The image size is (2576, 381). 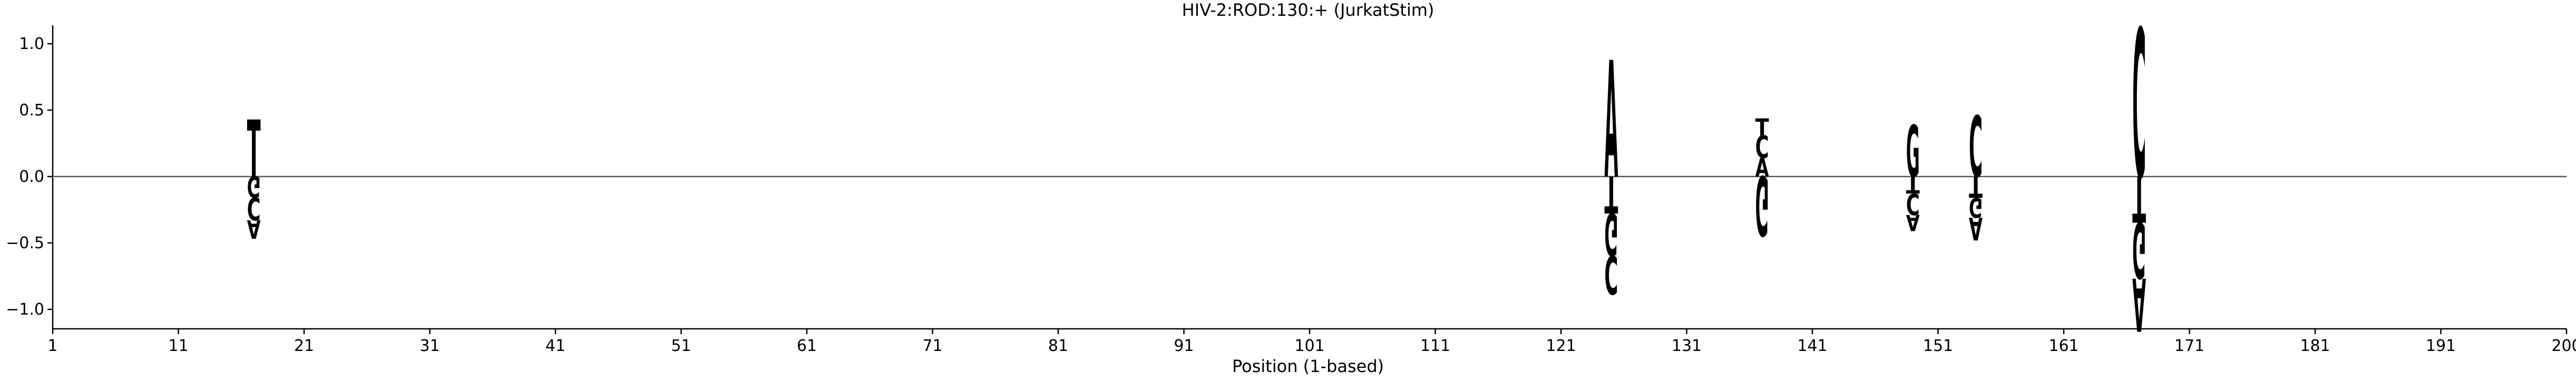 What do you see at coordinates (2441, 346) in the screenshot?
I see `x-tick-label: 191` at bounding box center [2441, 346].